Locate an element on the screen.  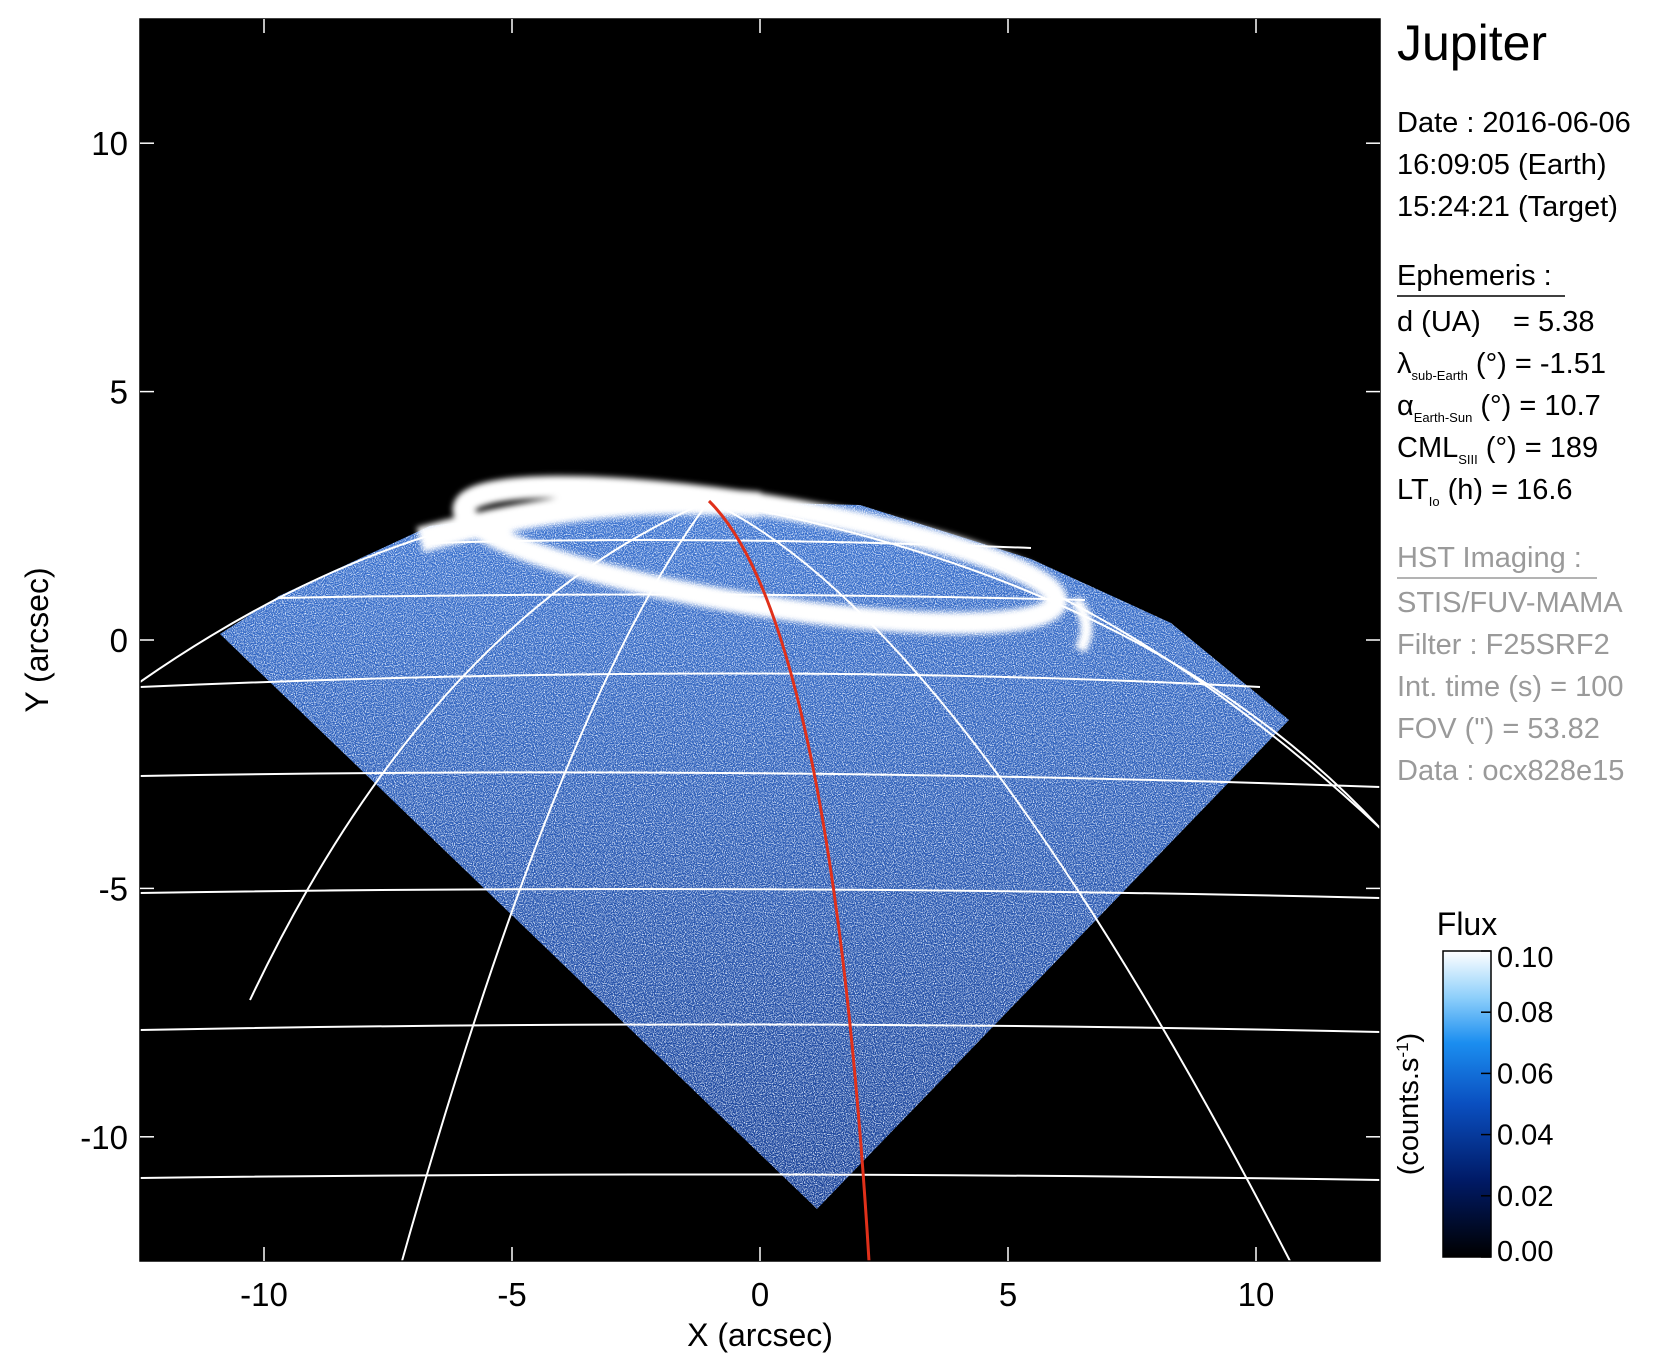
x-tick-label: -5 is located at coordinates (511, 1294).